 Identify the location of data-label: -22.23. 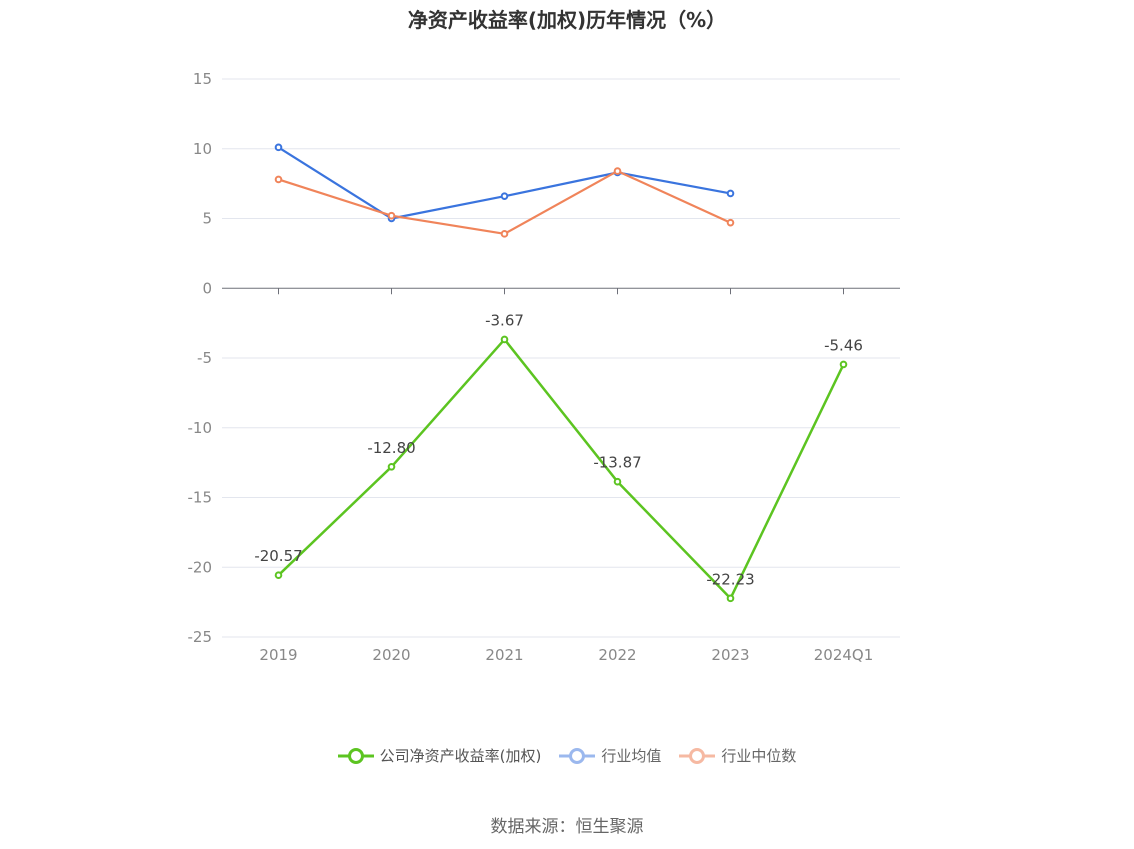
(730, 579).